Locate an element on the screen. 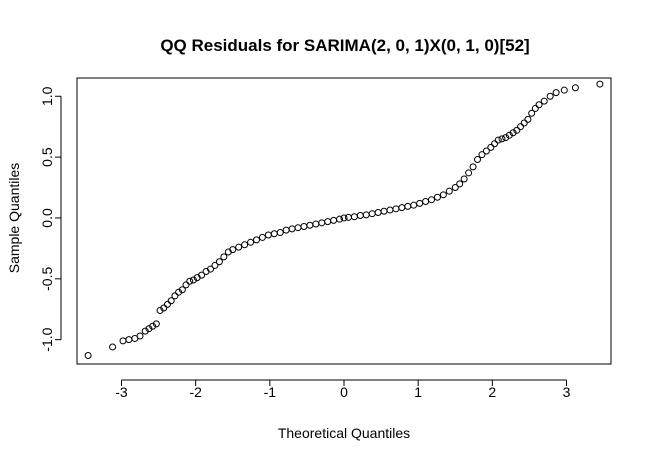 The height and width of the screenshot is (461, 650). y-tick-label: 0.5 is located at coordinates (47, 157).